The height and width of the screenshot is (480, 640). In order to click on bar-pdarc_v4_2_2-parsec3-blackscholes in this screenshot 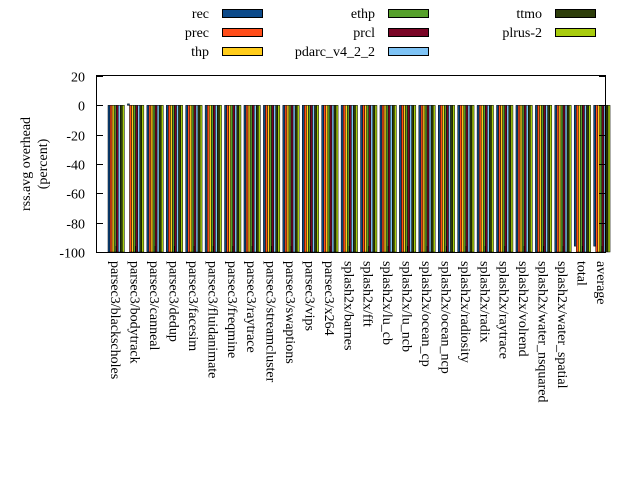, I will do `click(119, 179)`.